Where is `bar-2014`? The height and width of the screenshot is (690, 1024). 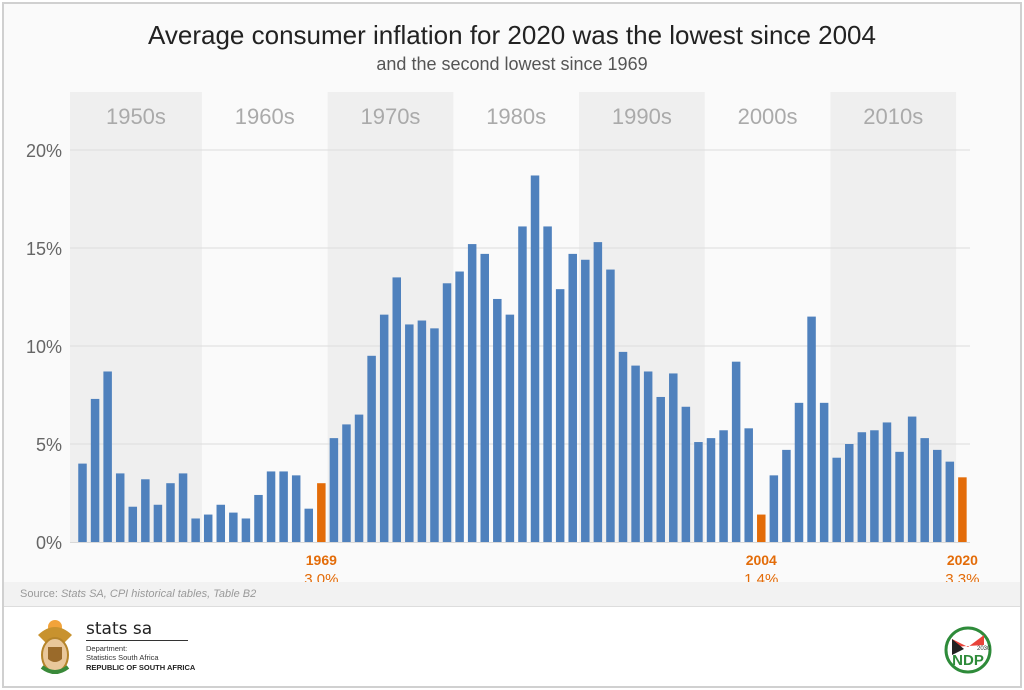
bar-2014 is located at coordinates (887, 482).